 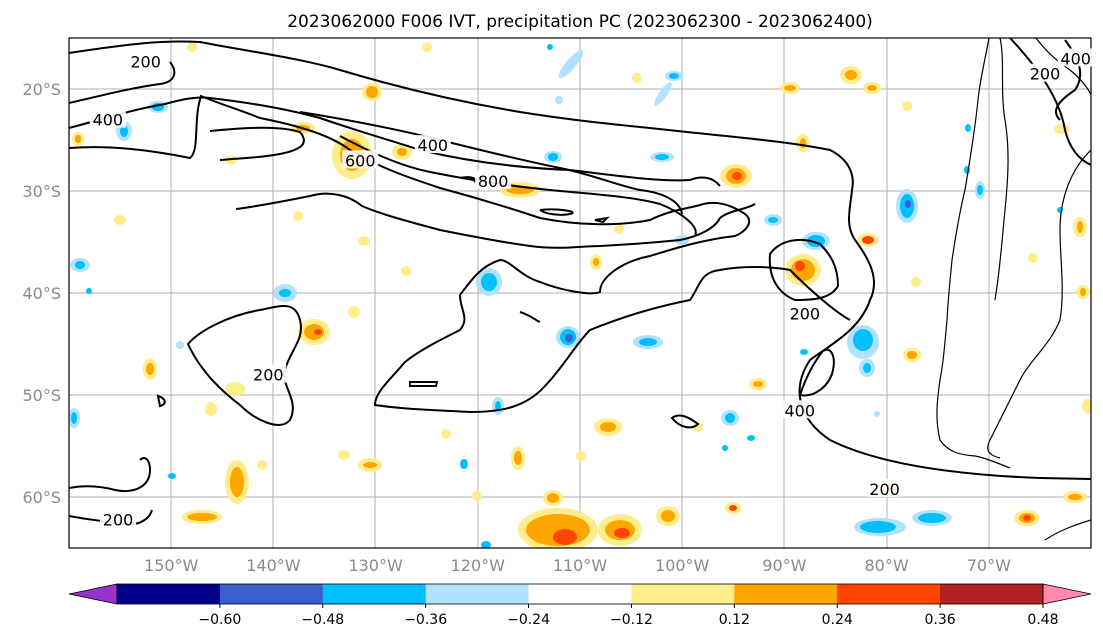 What do you see at coordinates (1013, 289) in the screenshot?
I see `coastline` at bounding box center [1013, 289].